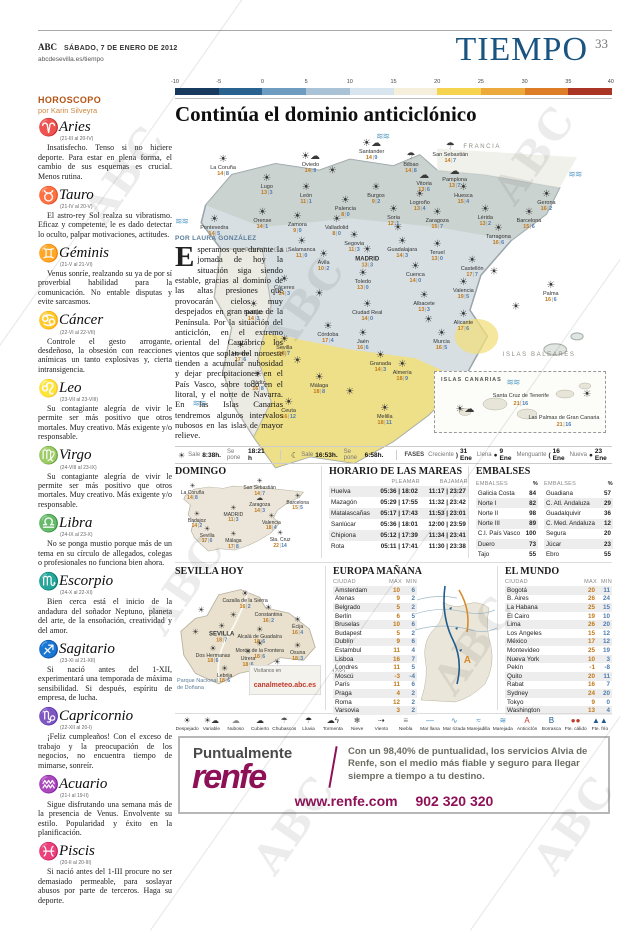  What do you see at coordinates (253, 312) in the screenshot?
I see `city-name: Badajoz` at bounding box center [253, 312].